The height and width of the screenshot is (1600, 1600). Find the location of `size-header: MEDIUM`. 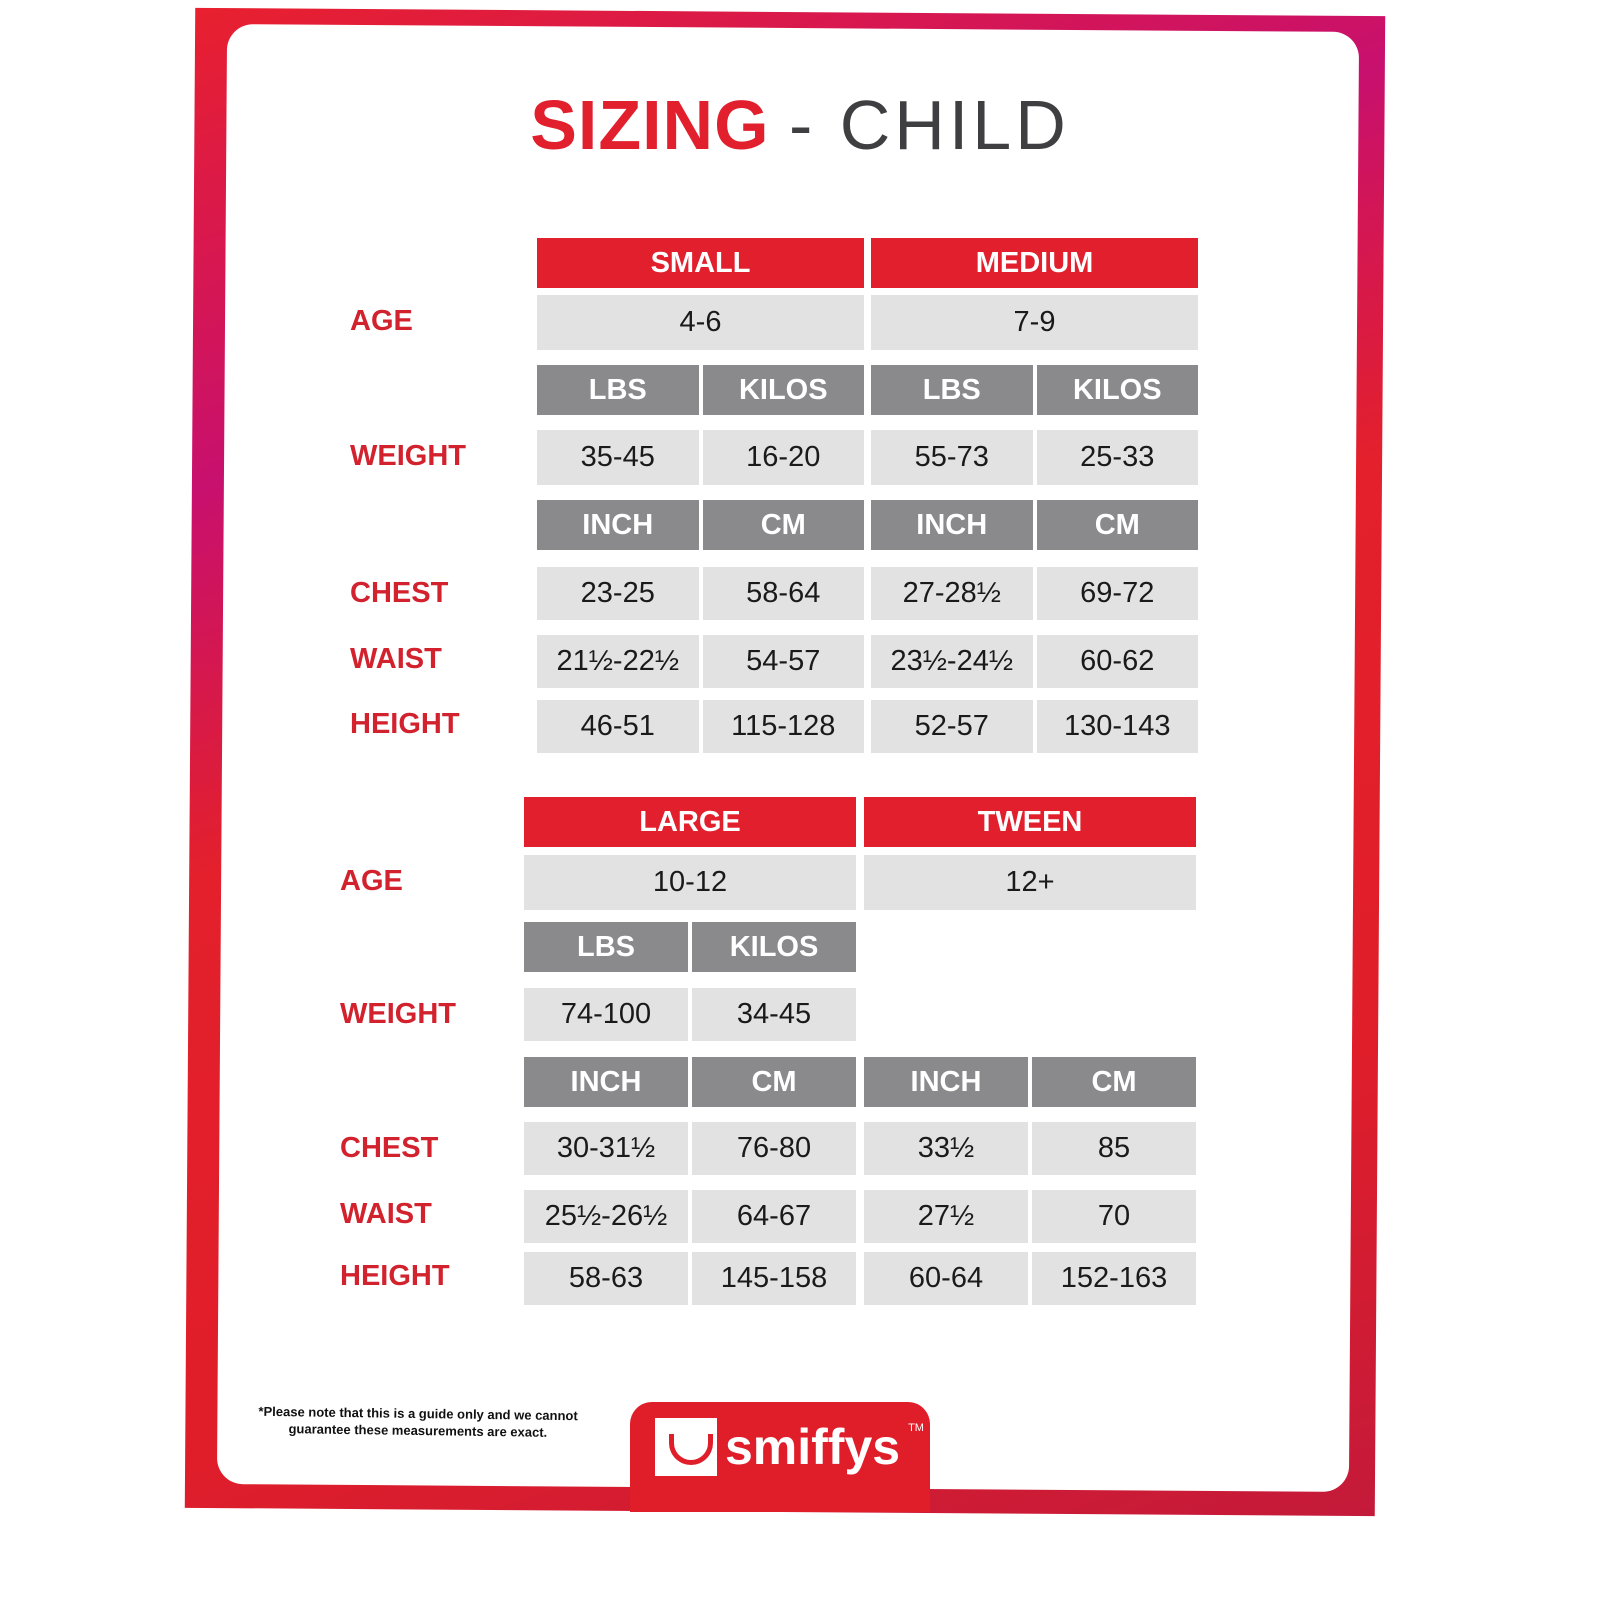

size-header: MEDIUM is located at coordinates (1034, 263).